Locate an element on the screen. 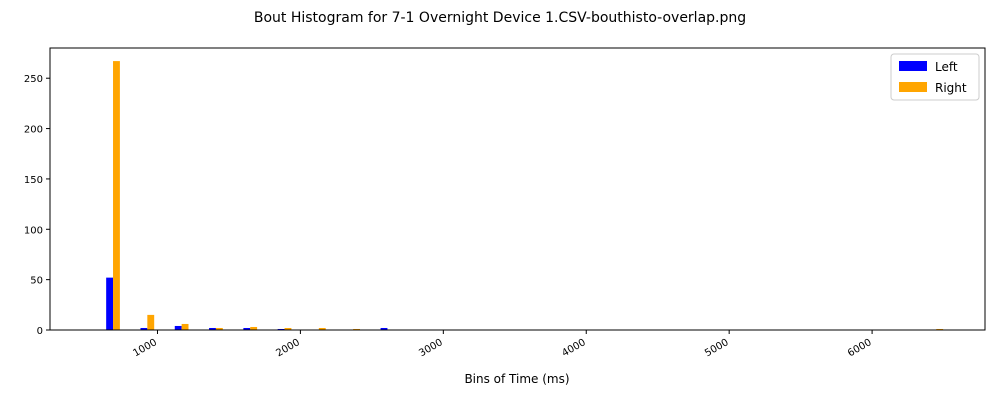 The image size is (1000, 400). legend: Left Right is located at coordinates (935, 77).